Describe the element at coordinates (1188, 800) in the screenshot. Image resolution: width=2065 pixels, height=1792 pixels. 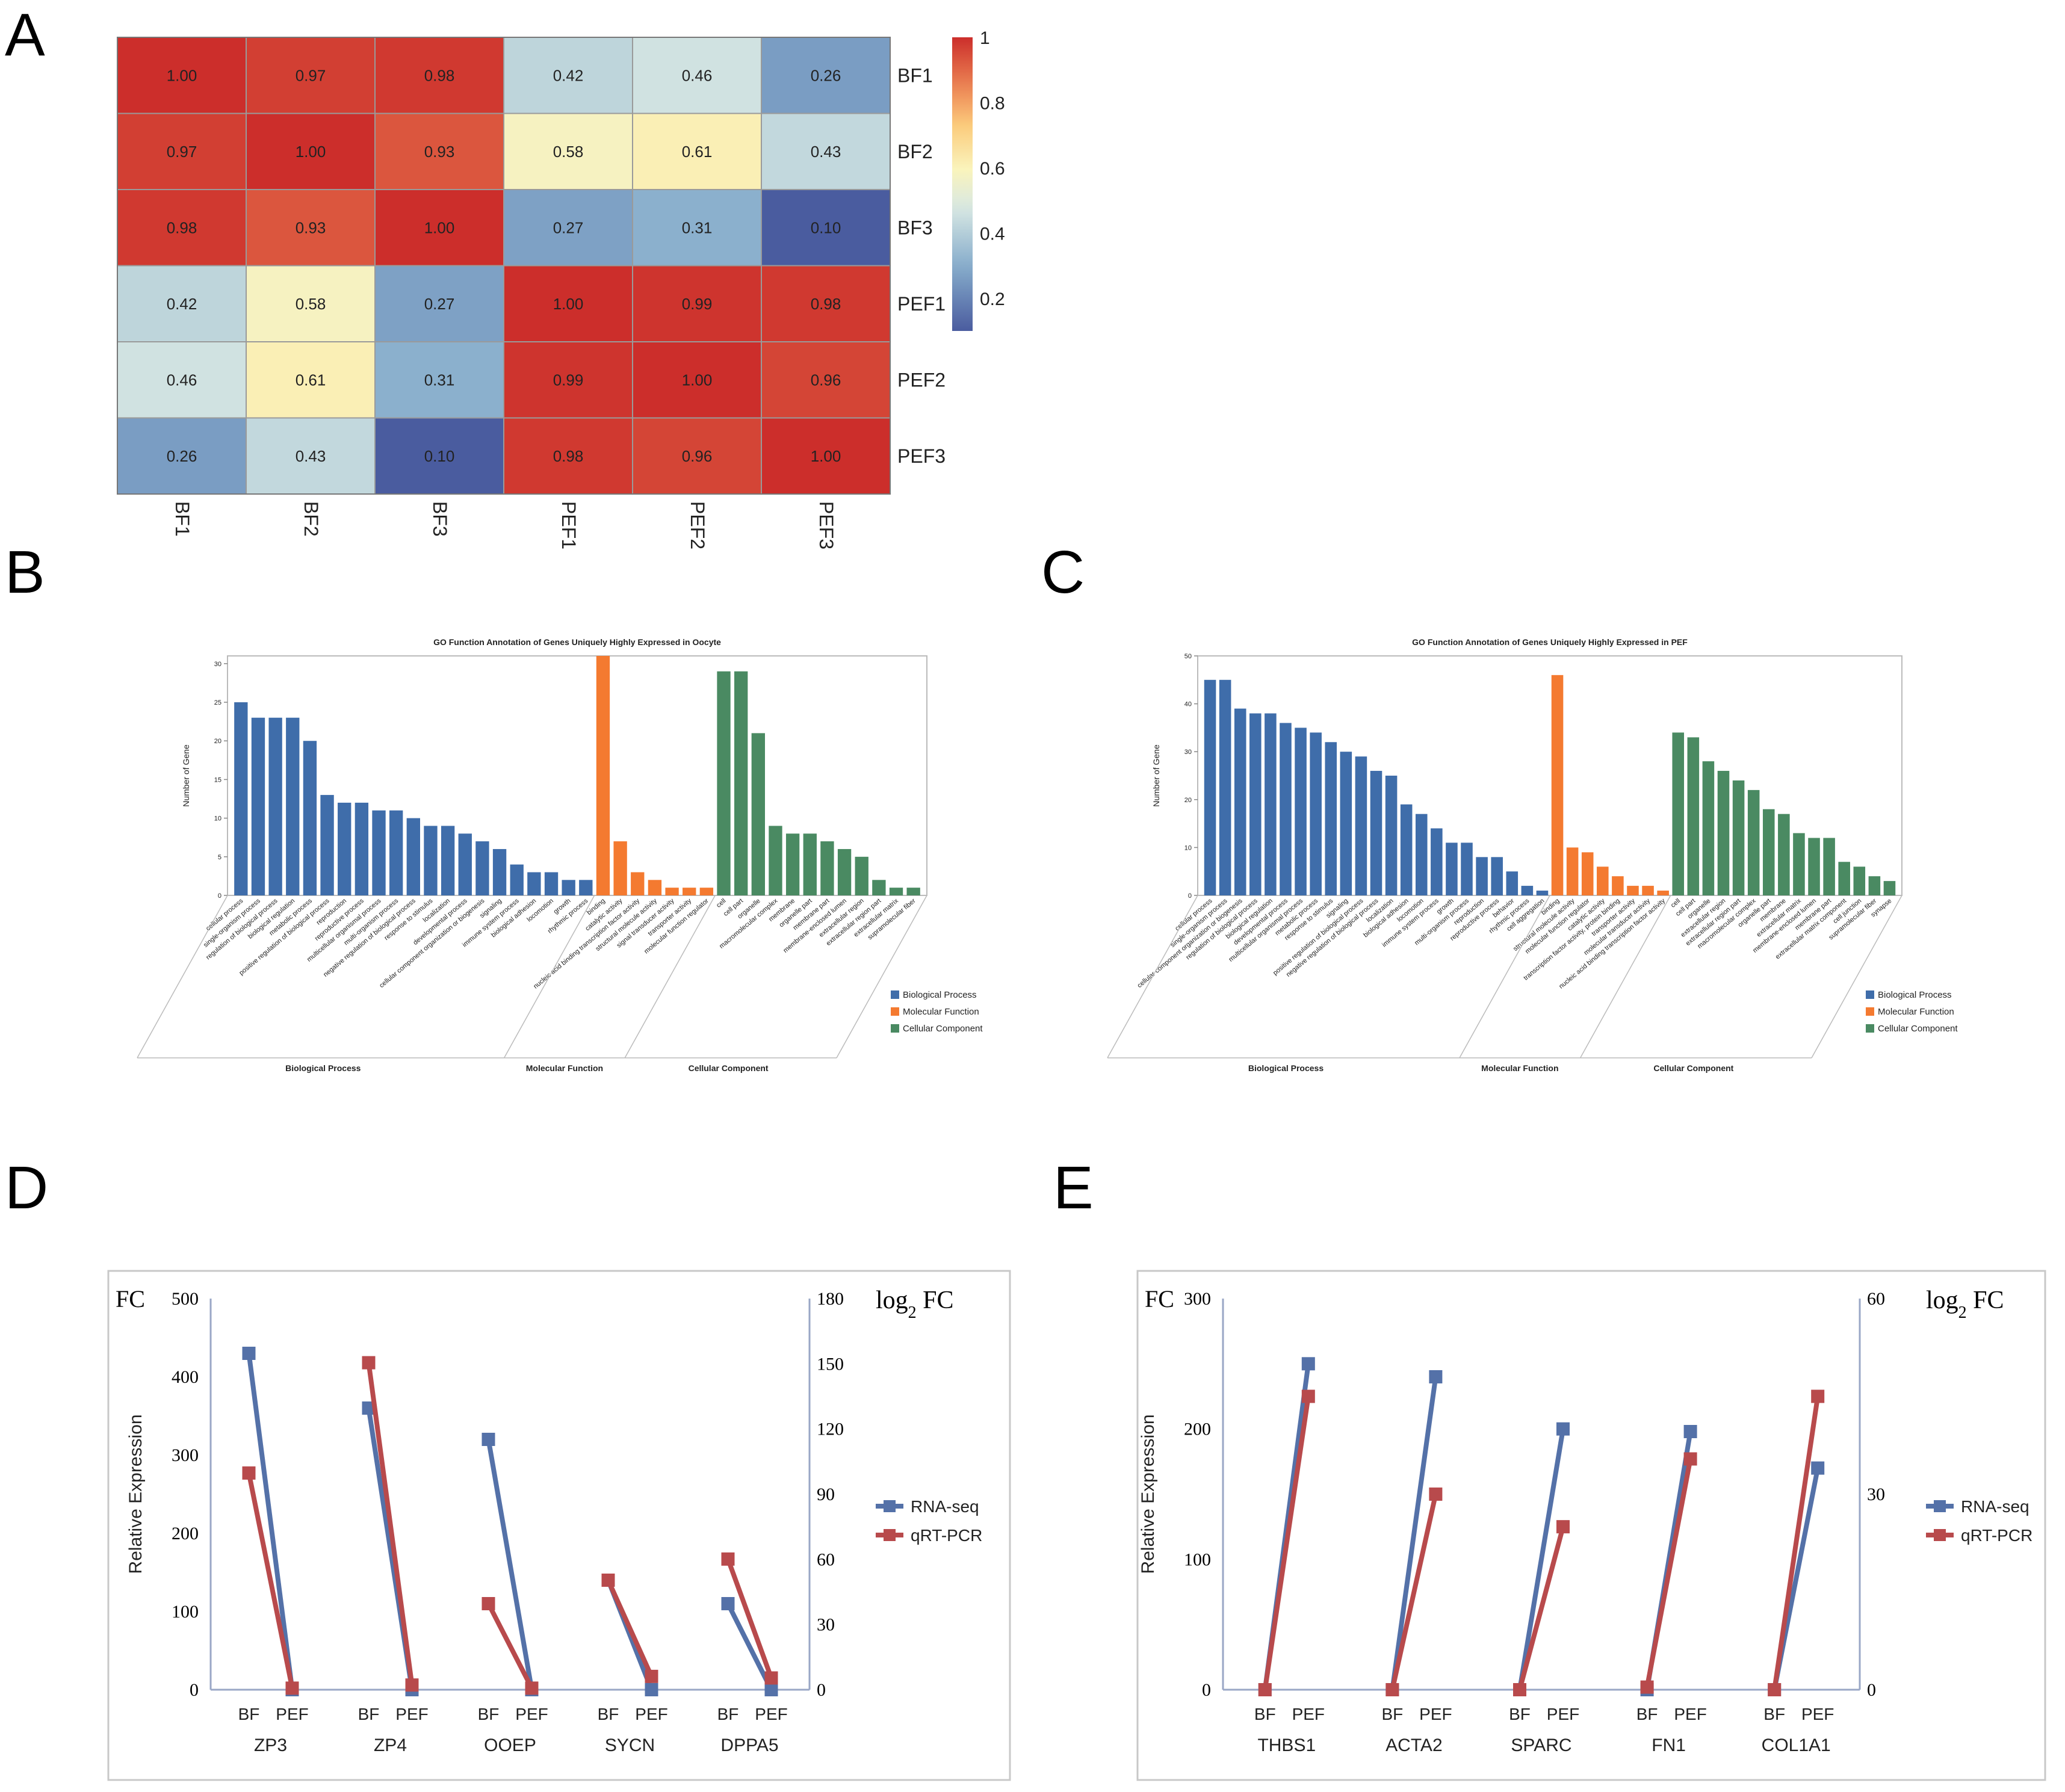
I see `y-tick-label: 20` at that location.